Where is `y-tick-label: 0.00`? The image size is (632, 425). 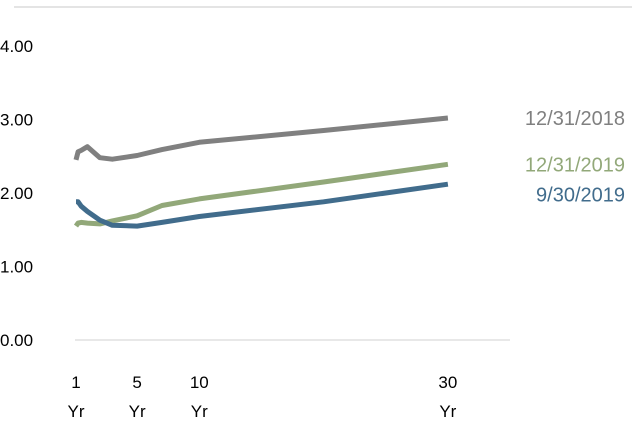 y-tick-label: 0.00 is located at coordinates (16, 340).